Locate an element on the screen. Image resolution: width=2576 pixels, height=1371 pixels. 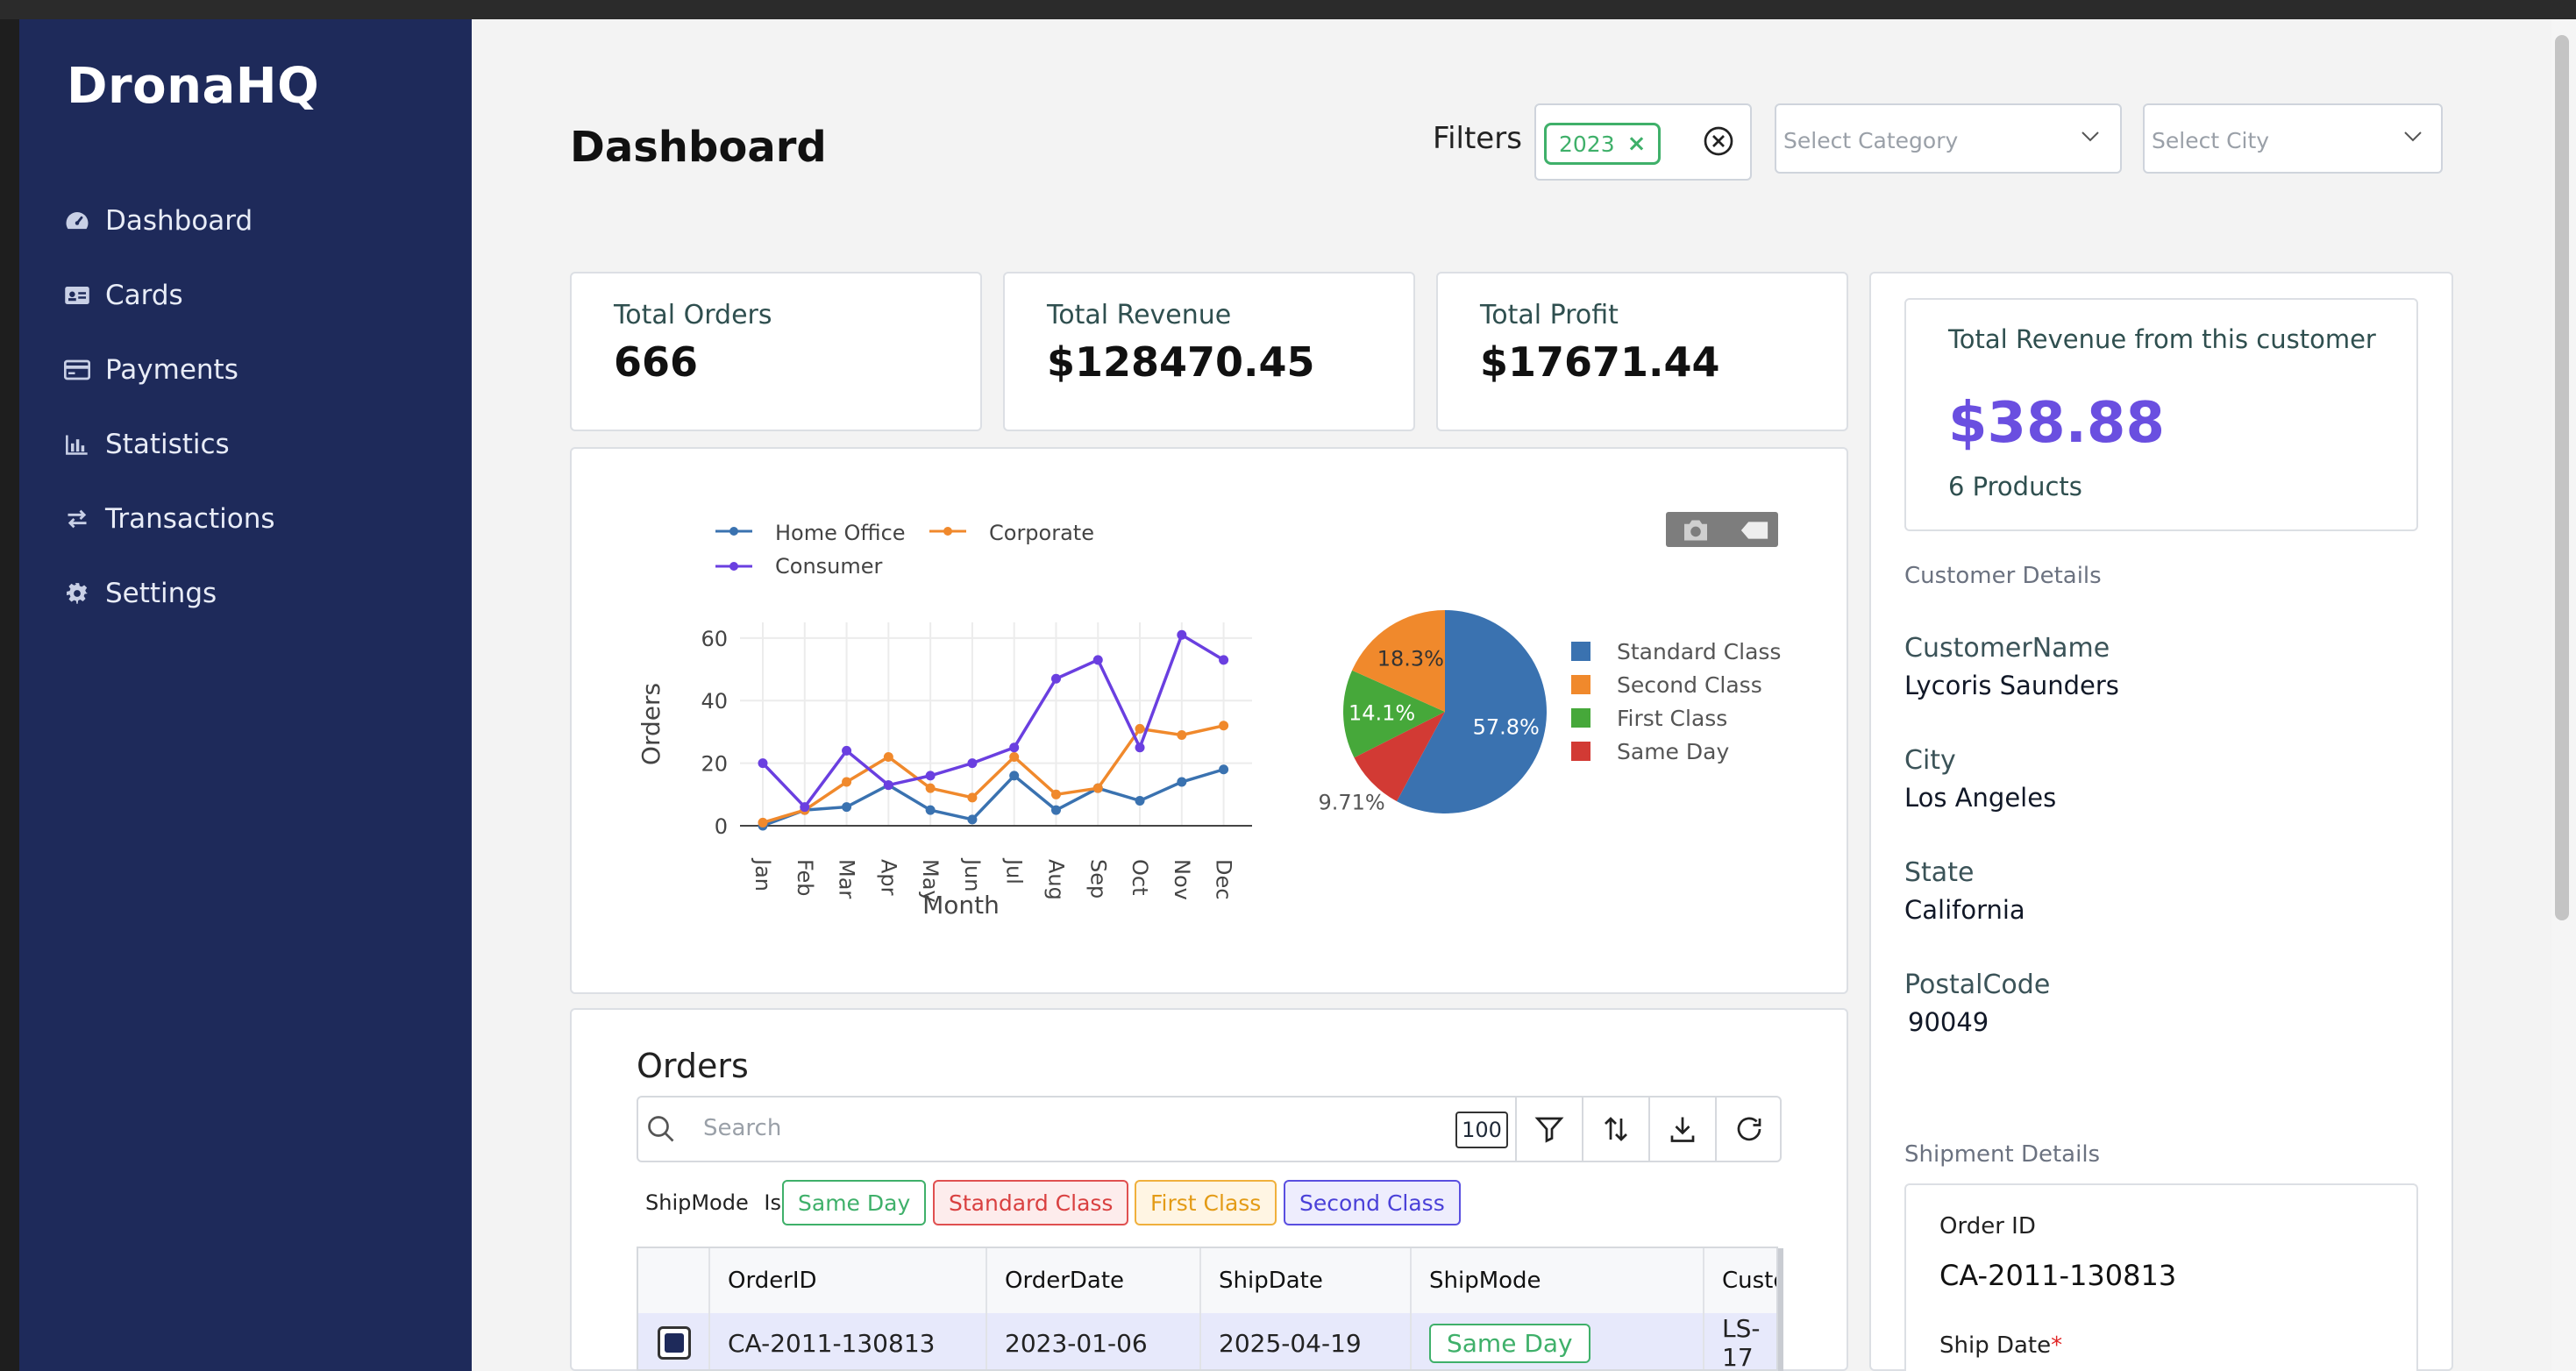
orders-search is located at coordinates (1209, 1129).